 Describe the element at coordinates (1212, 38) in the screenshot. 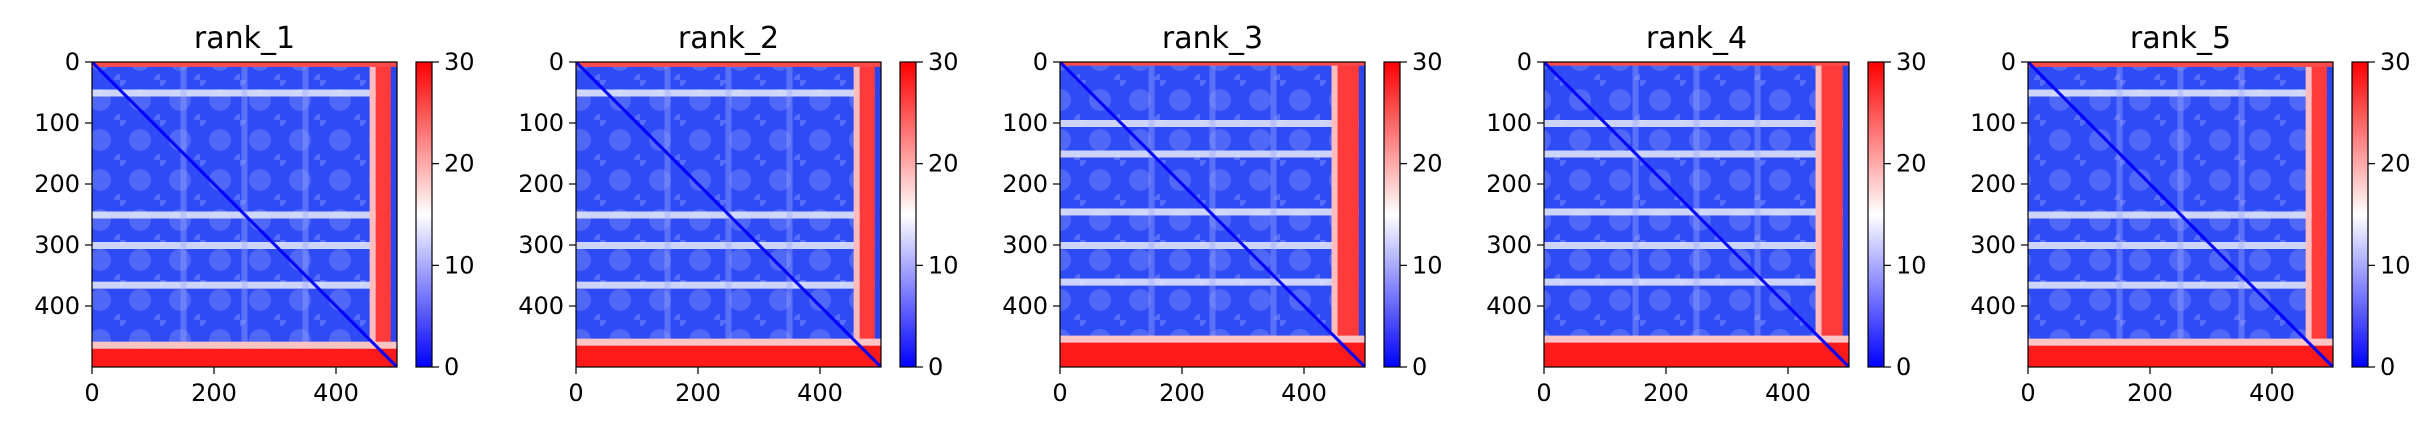

I see `panel-title: rank_3` at that location.